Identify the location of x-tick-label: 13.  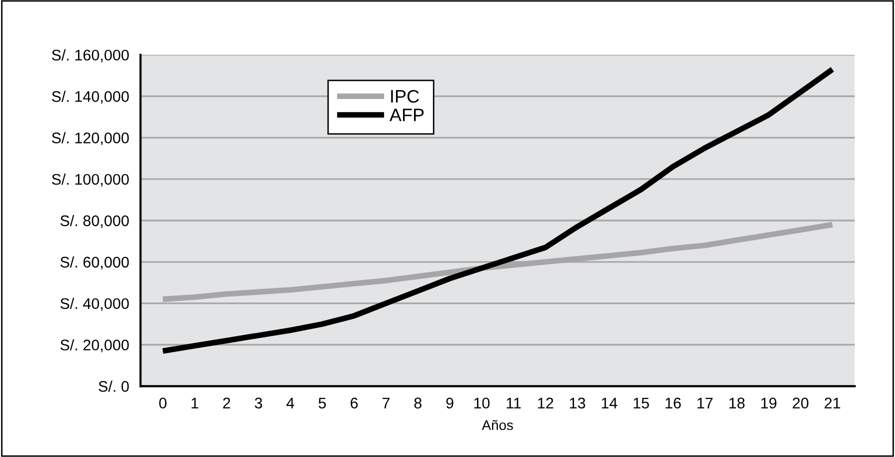
(578, 403).